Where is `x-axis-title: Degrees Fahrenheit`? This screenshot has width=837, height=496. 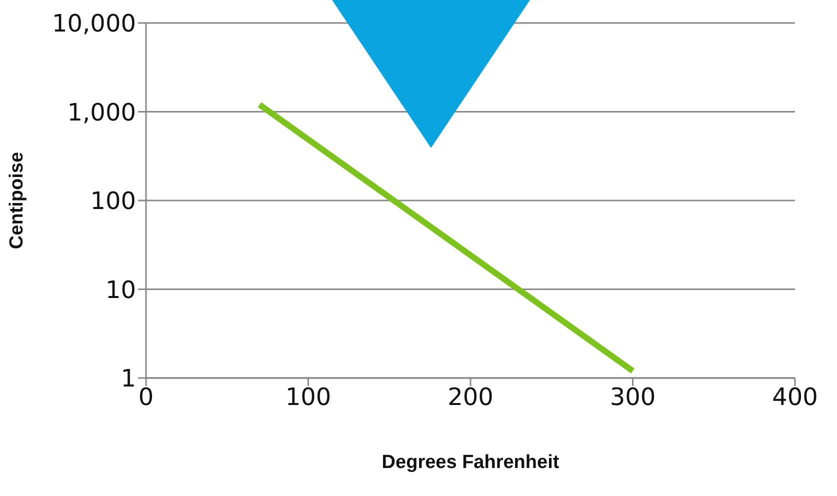
x-axis-title: Degrees Fahrenheit is located at coordinates (471, 462).